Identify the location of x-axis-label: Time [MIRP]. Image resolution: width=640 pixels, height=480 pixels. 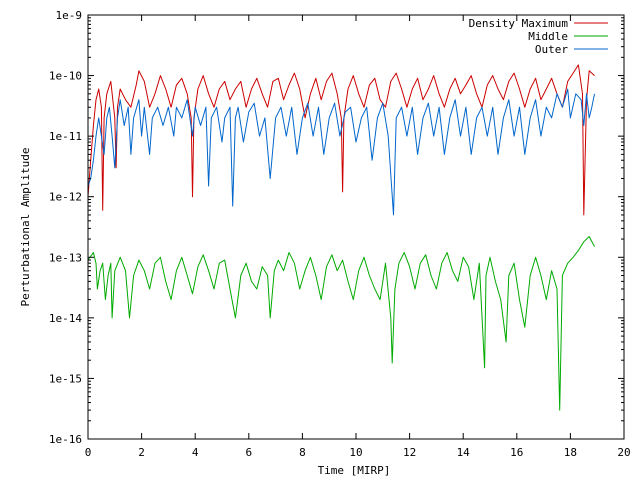
(354, 470).